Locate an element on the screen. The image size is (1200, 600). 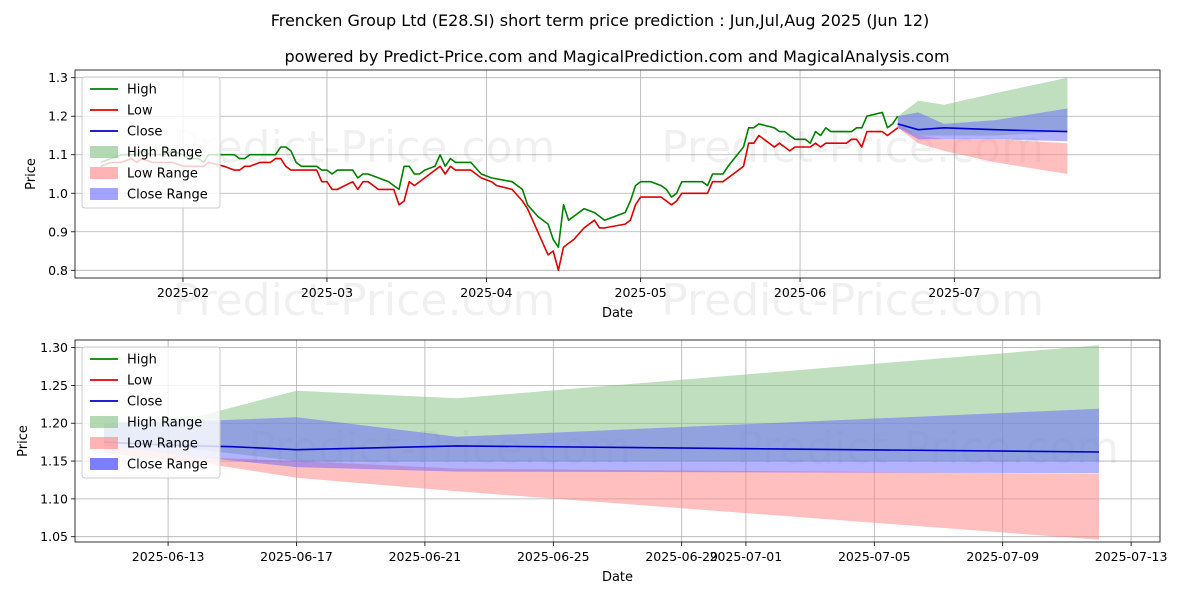
x-tick-label: 2025-07-09 is located at coordinates (1002, 556).